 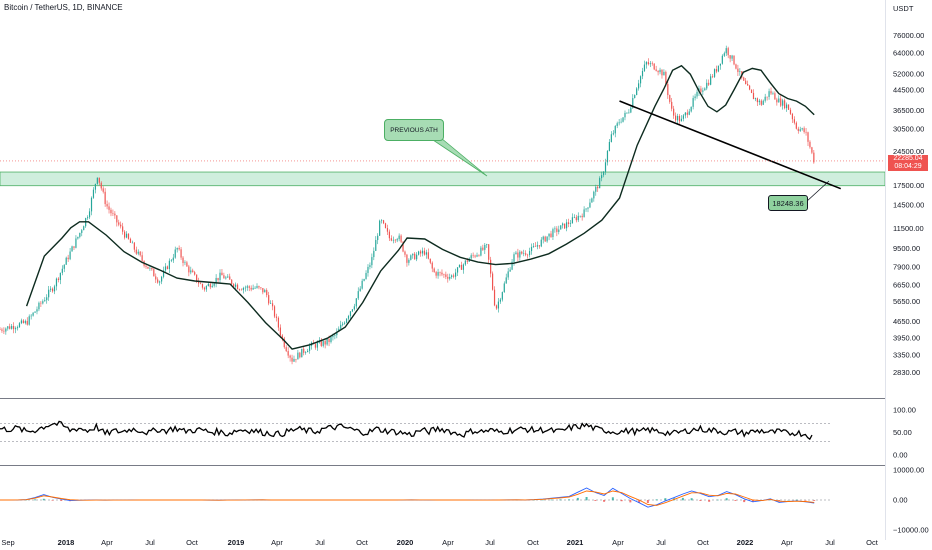 What do you see at coordinates (908, 470) in the screenshot?
I see `macd-y-tick-label: 10000.00` at bounding box center [908, 470].